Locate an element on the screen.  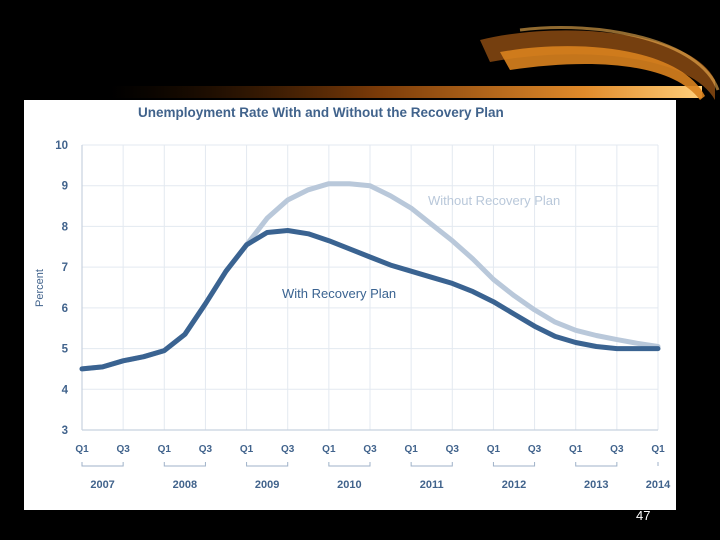
year-label: 2010 is located at coordinates (349, 485).